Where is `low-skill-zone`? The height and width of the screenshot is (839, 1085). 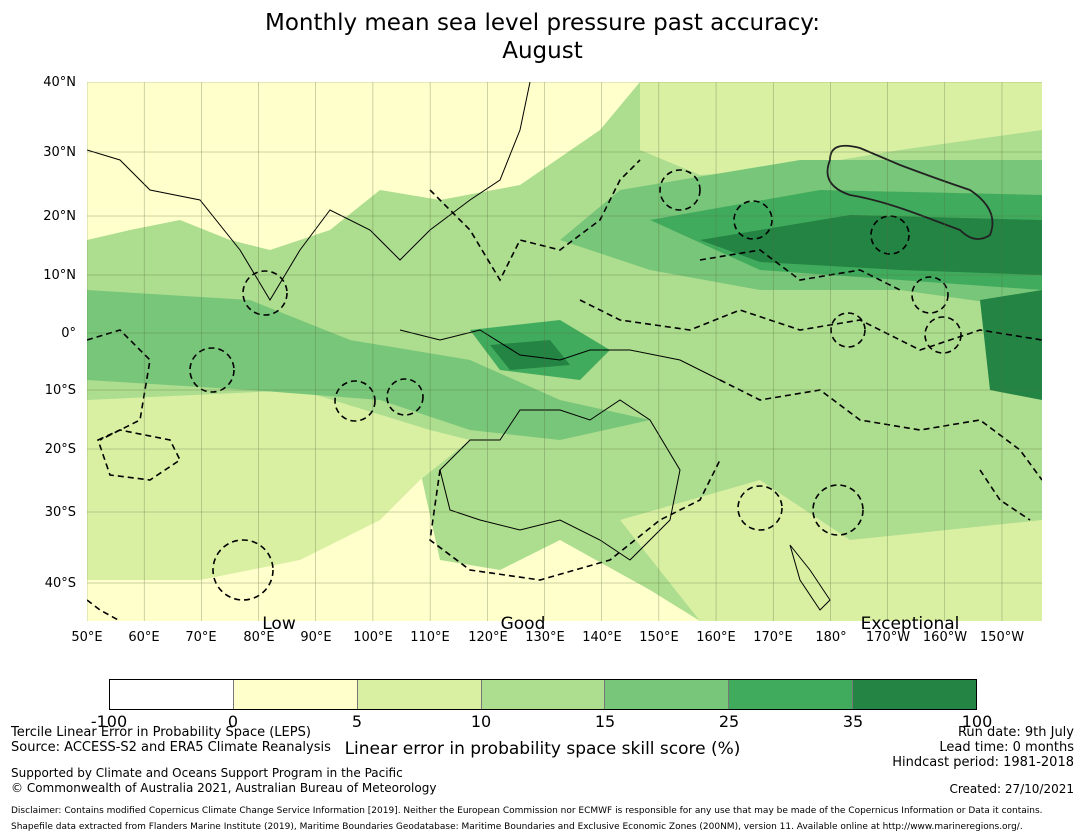
low-skill-zone is located at coordinates (363, 166).